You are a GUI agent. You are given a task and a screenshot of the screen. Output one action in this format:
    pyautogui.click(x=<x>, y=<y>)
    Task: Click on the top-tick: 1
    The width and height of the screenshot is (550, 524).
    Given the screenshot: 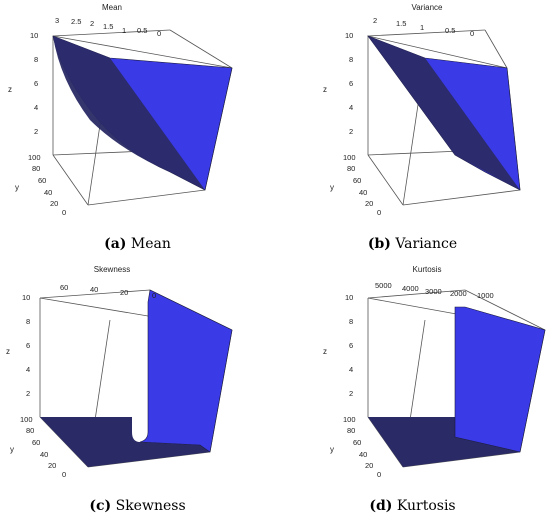 What is the action you would take?
    pyautogui.click(x=124, y=30)
    